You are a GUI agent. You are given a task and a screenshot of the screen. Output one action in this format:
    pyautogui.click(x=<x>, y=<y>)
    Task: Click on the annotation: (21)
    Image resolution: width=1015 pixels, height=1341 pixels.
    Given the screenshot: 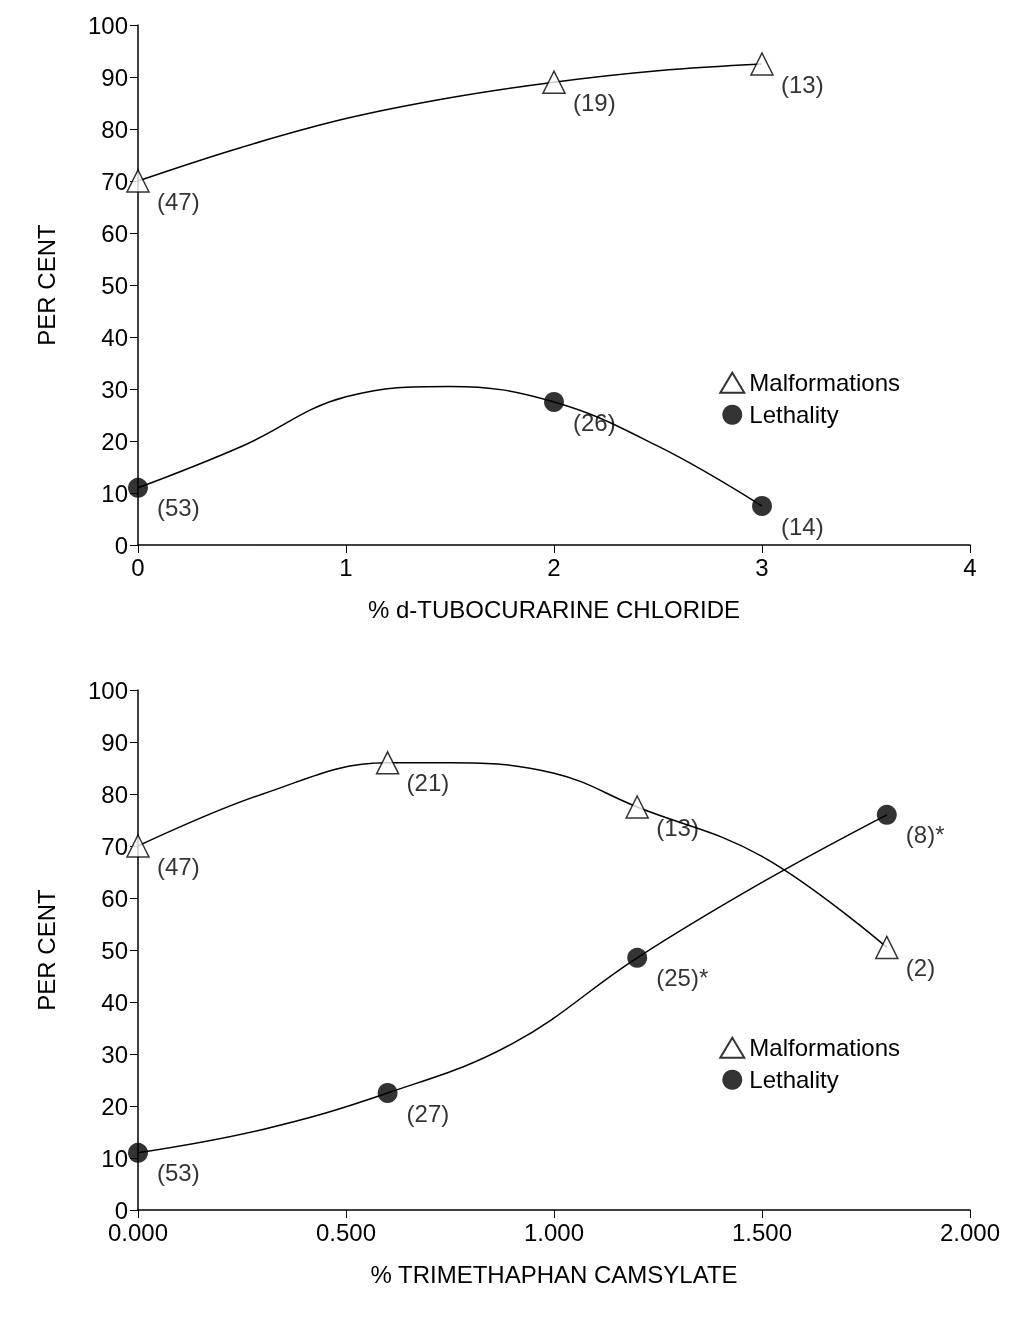 What is the action you would take?
    pyautogui.click(x=428, y=783)
    